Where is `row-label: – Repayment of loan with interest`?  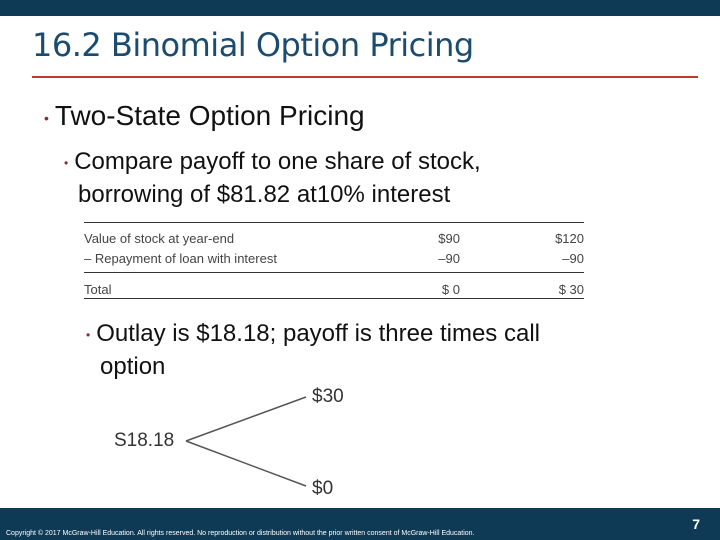
row-label: – Repayment of loan with interest is located at coordinates (180, 258).